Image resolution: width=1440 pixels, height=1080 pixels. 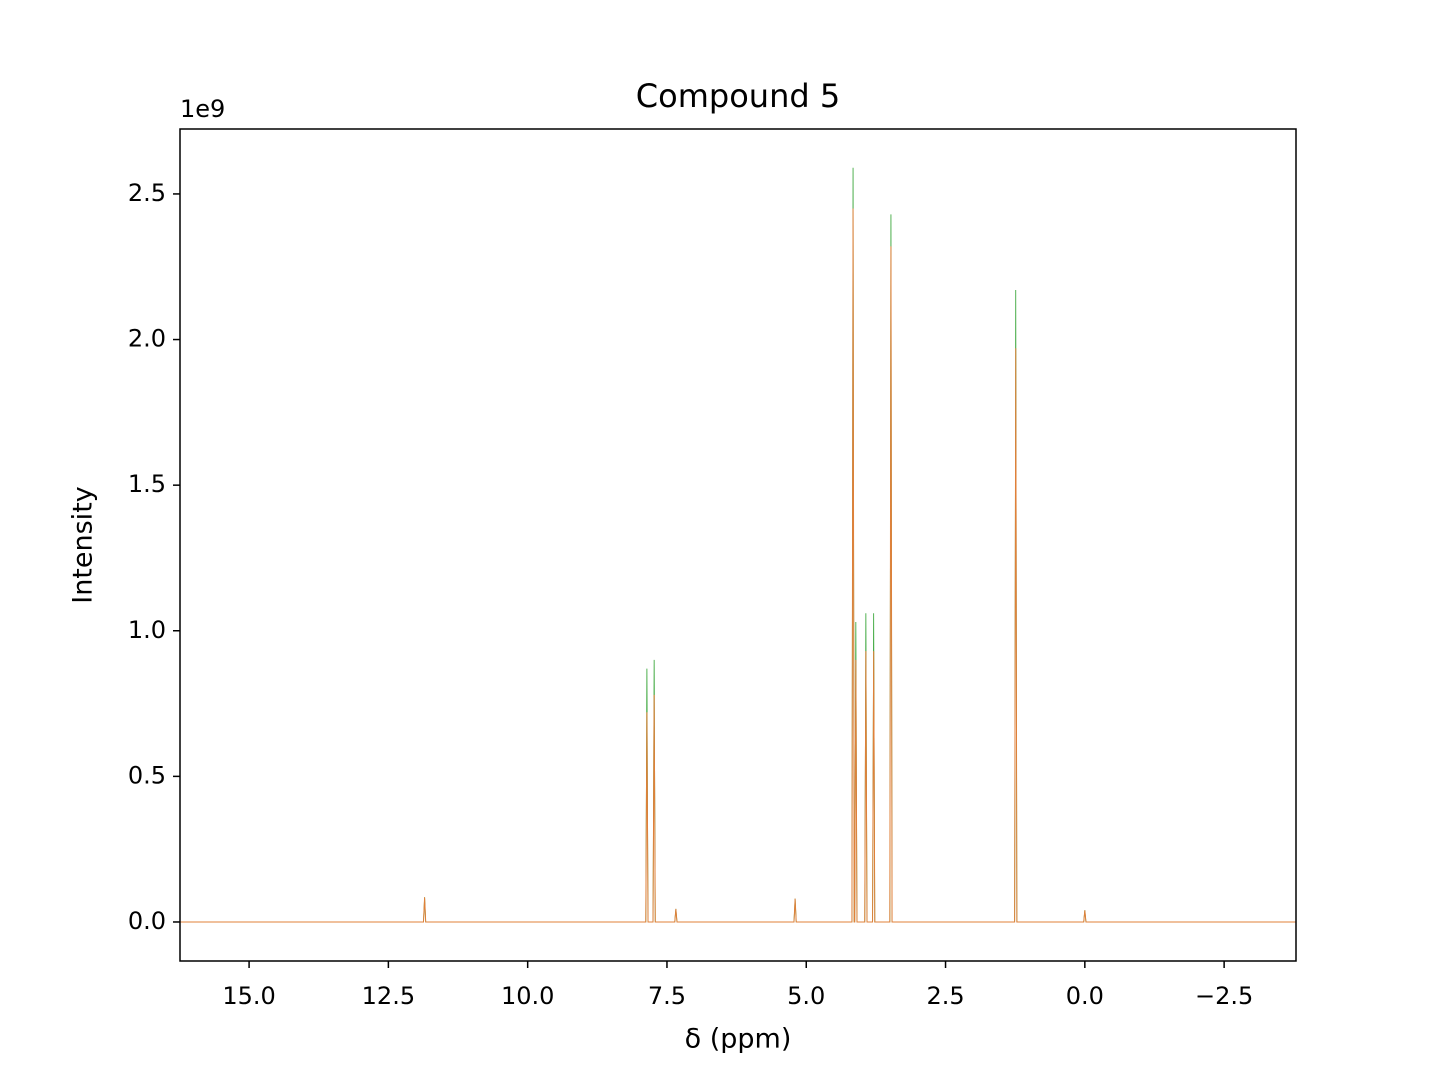 What do you see at coordinates (738, 1039) in the screenshot?
I see `x-axis-label: δ (ppm)` at bounding box center [738, 1039].